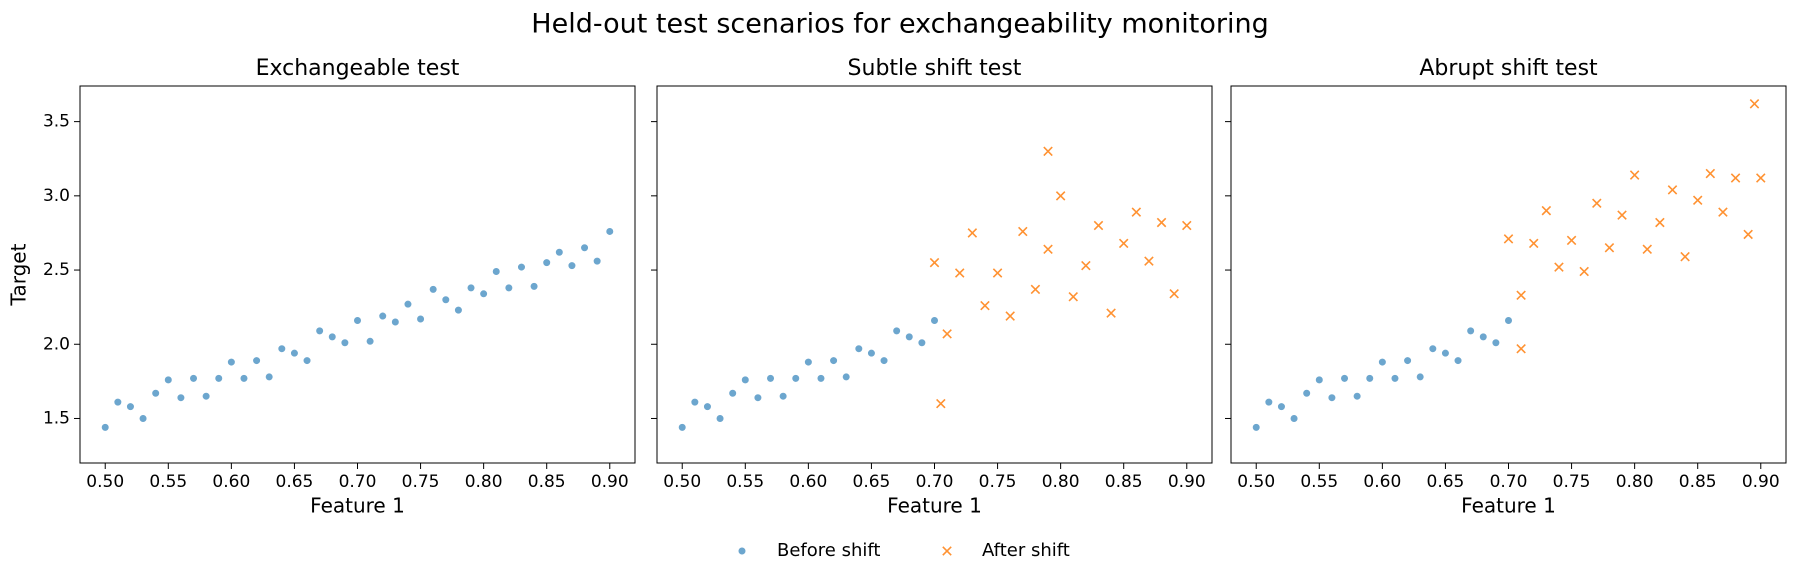 Image resolution: width=1800 pixels, height=580 pixels. I want to click on x-tick-label: 0.70, so click(935, 482).